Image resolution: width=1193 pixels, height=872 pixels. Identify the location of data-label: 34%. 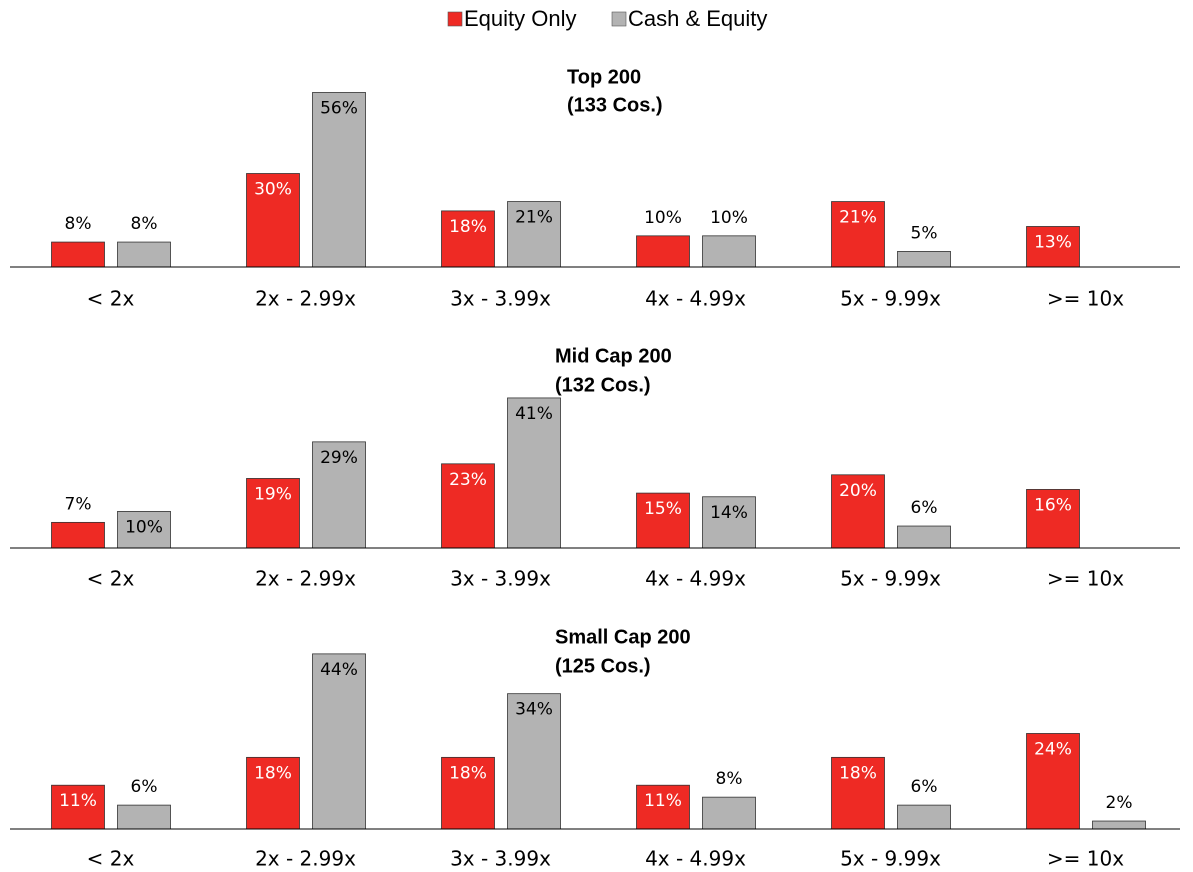
(534, 710).